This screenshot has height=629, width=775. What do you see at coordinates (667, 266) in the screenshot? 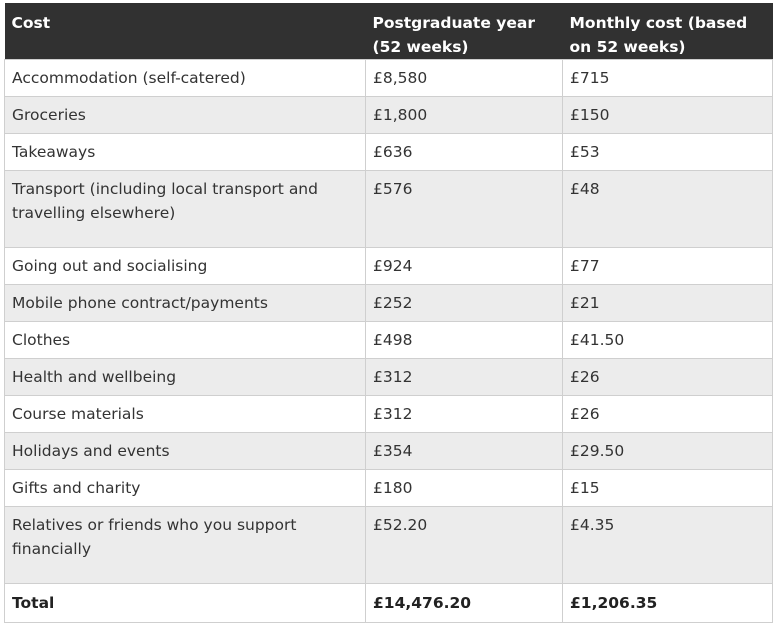
I see `monthly-cost: £77` at bounding box center [667, 266].